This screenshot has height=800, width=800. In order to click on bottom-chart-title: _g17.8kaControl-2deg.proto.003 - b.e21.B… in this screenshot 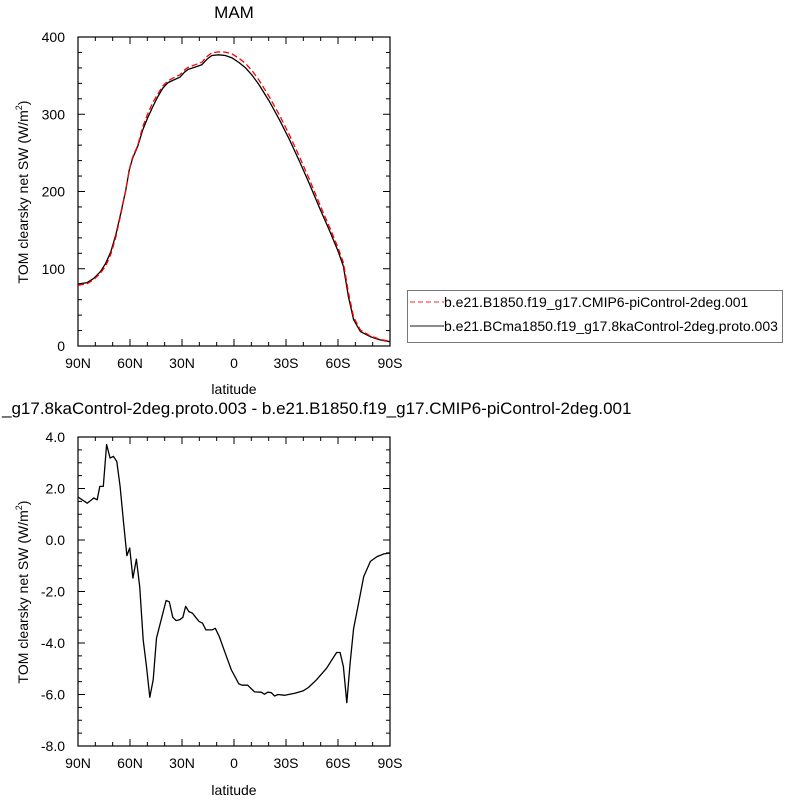, I will do `click(316, 408)`.